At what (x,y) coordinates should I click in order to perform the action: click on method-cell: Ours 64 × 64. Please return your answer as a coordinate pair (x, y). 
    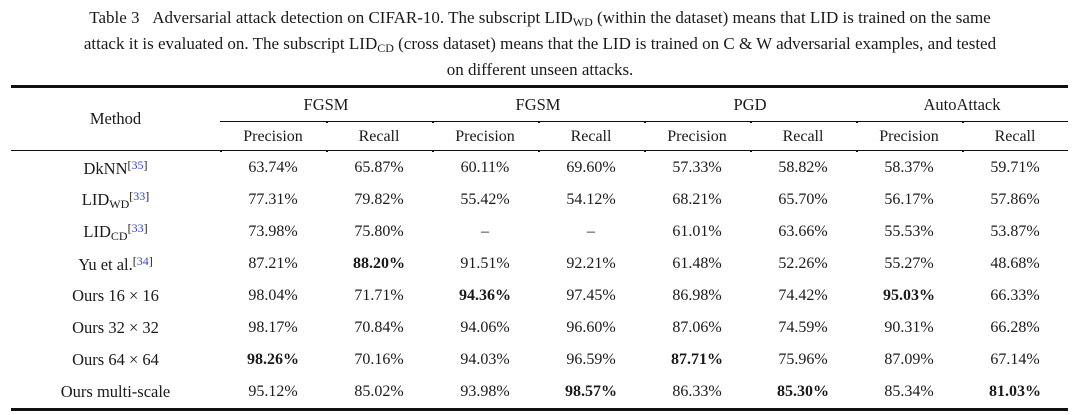
    Looking at the image, I should click on (115, 360).